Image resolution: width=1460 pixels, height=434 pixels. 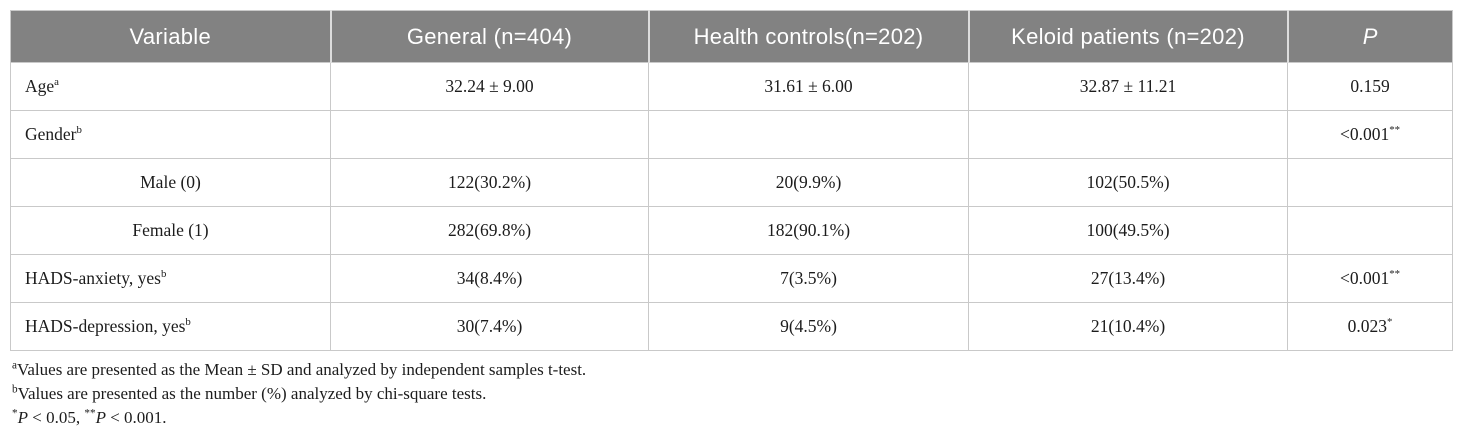 What do you see at coordinates (489, 230) in the screenshot?
I see `general-cell: 282(69.8%)` at bounding box center [489, 230].